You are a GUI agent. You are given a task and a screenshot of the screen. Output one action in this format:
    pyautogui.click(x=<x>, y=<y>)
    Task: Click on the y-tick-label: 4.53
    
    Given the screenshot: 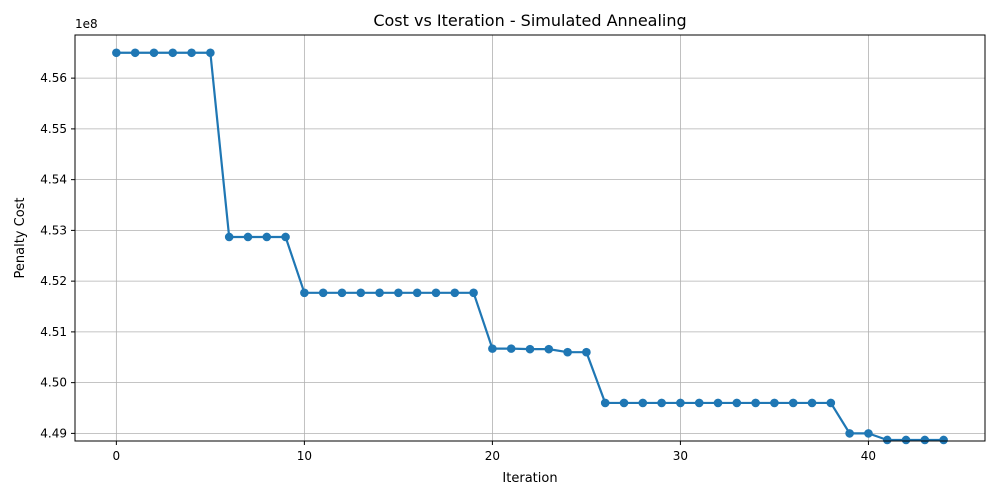 What is the action you would take?
    pyautogui.click(x=53, y=230)
    